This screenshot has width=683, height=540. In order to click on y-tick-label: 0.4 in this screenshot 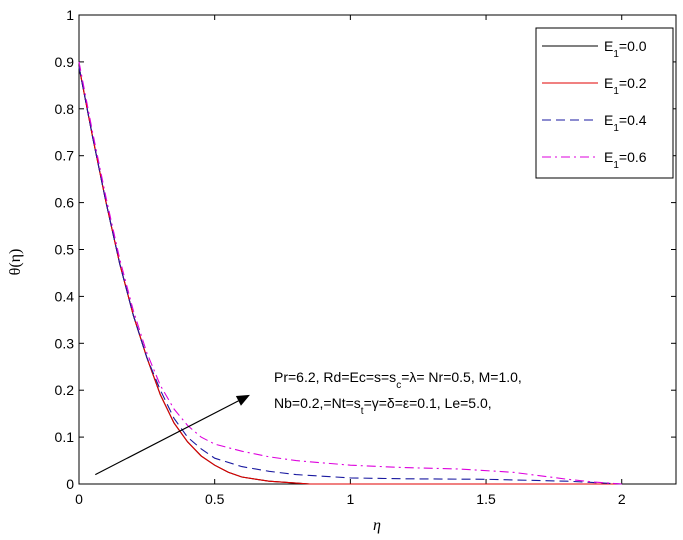, I will do `click(65, 296)`.